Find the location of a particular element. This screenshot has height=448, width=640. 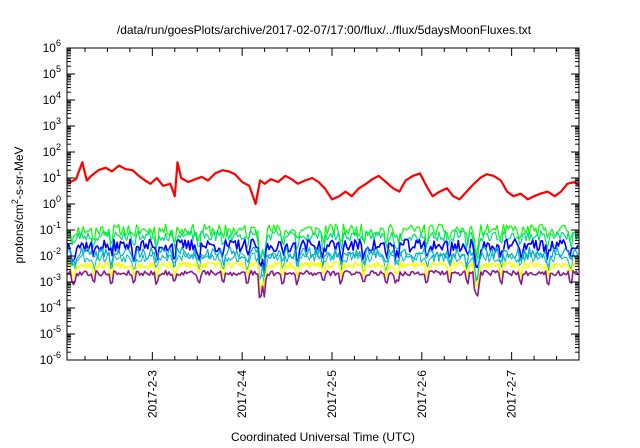

y-tick-label: 10¹ is located at coordinates (52, 176).